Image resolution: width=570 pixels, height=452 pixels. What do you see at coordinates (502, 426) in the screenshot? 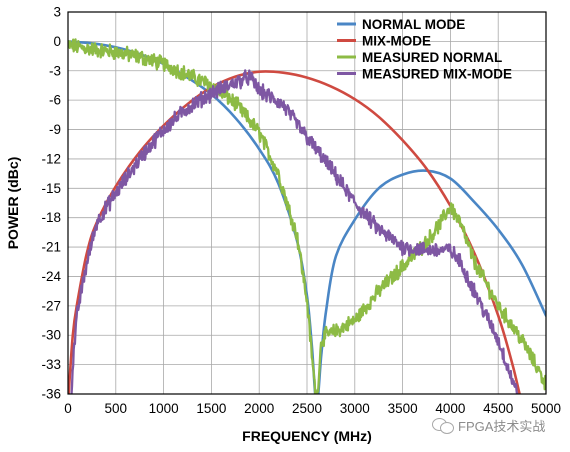
I see `watermark-text: FPGA技术实战` at bounding box center [502, 426].